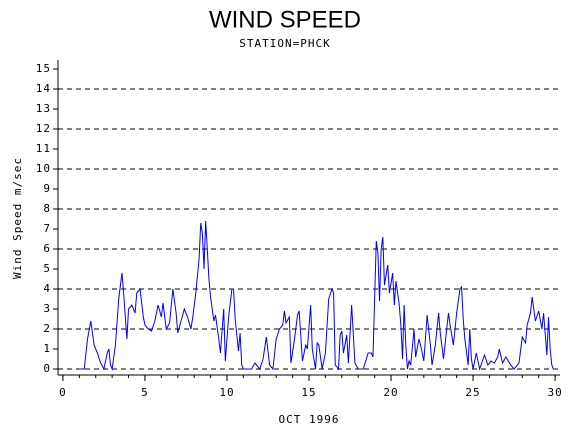 The width and height of the screenshot is (570, 430). I want to click on y-tick-label: 10, so click(43, 168).